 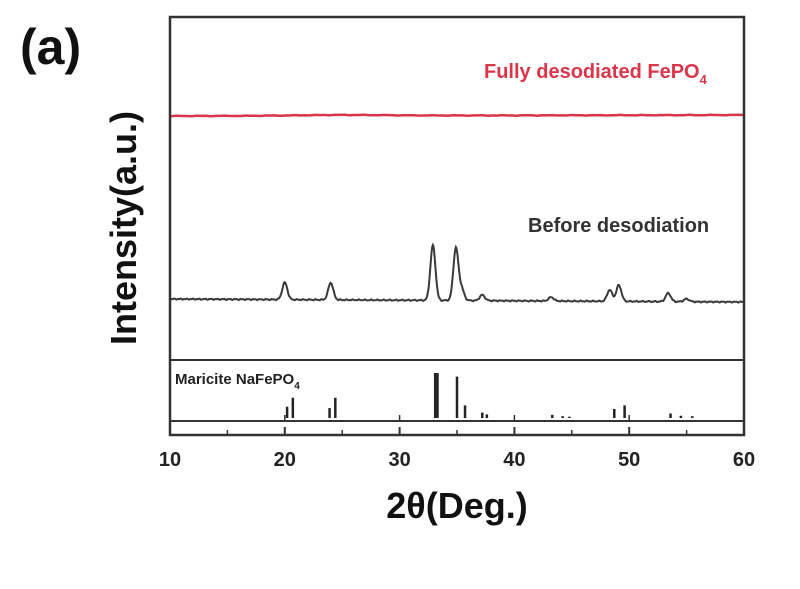 I want to click on panel-label: (a), so click(x=50, y=47).